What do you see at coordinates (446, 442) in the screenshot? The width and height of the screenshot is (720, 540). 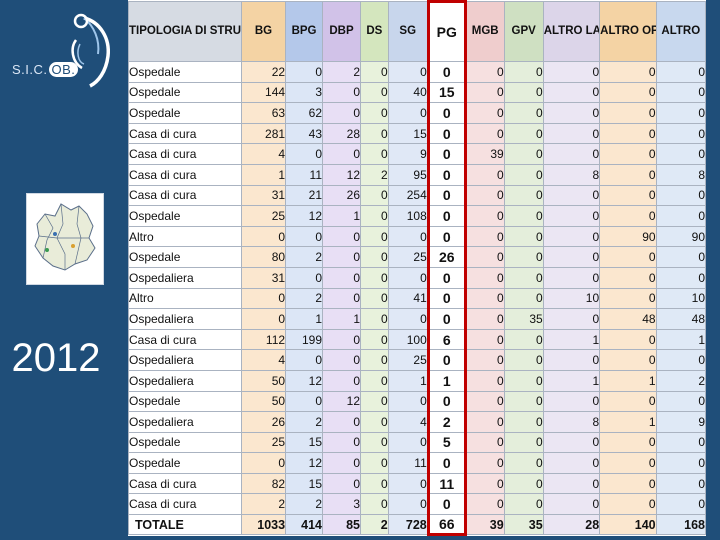 I see `value-cell-pg: 5` at bounding box center [446, 442].